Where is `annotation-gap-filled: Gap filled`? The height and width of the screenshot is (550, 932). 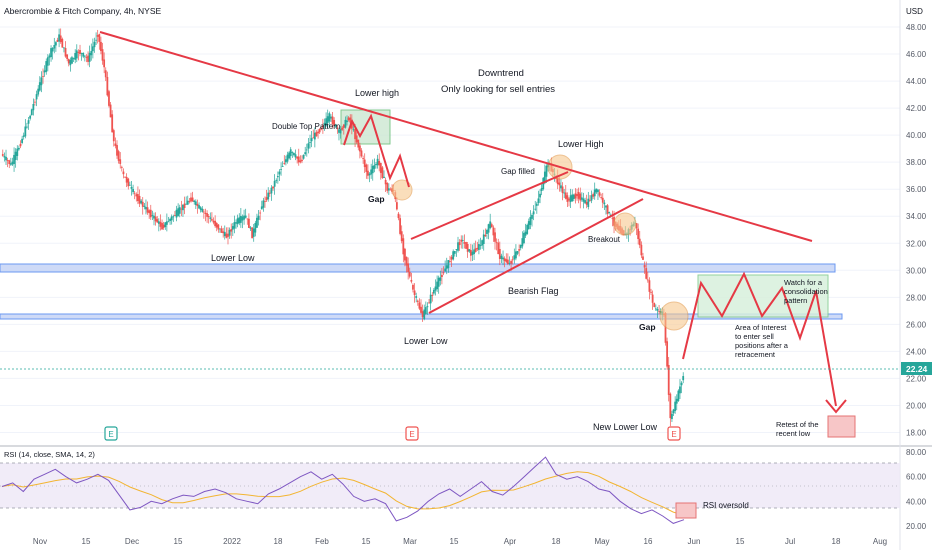
annotation-gap-filled: Gap filled is located at coordinates (518, 171).